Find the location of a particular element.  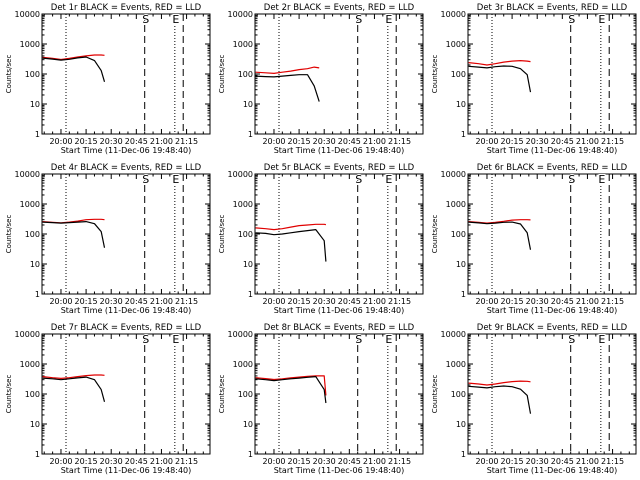

panel-title: Det 9r BLACK = Events, RED = LLD is located at coordinates (552, 328).